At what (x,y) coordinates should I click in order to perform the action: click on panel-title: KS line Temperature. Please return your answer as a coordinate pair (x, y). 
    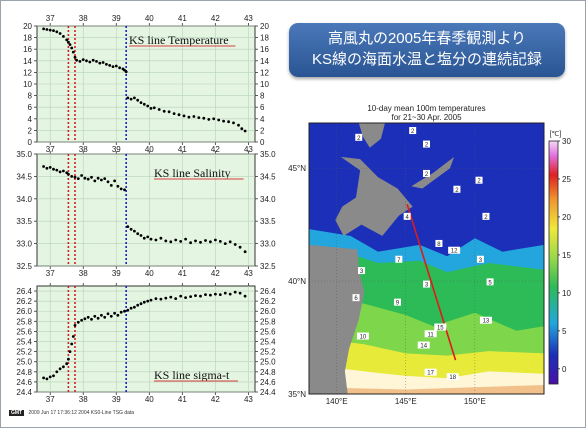
    Looking at the image, I should click on (179, 40).